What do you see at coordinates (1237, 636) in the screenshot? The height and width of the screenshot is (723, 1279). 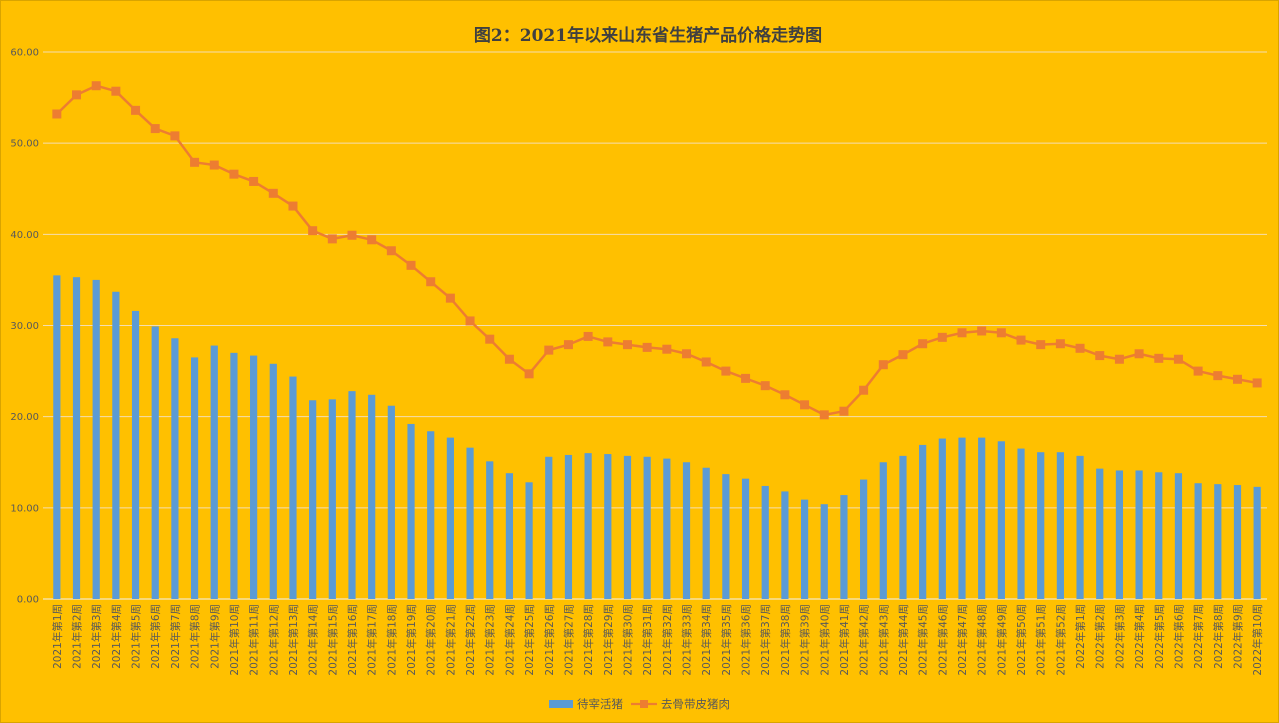 I see `x-tick-label: 2022年第9周` at bounding box center [1237, 636].